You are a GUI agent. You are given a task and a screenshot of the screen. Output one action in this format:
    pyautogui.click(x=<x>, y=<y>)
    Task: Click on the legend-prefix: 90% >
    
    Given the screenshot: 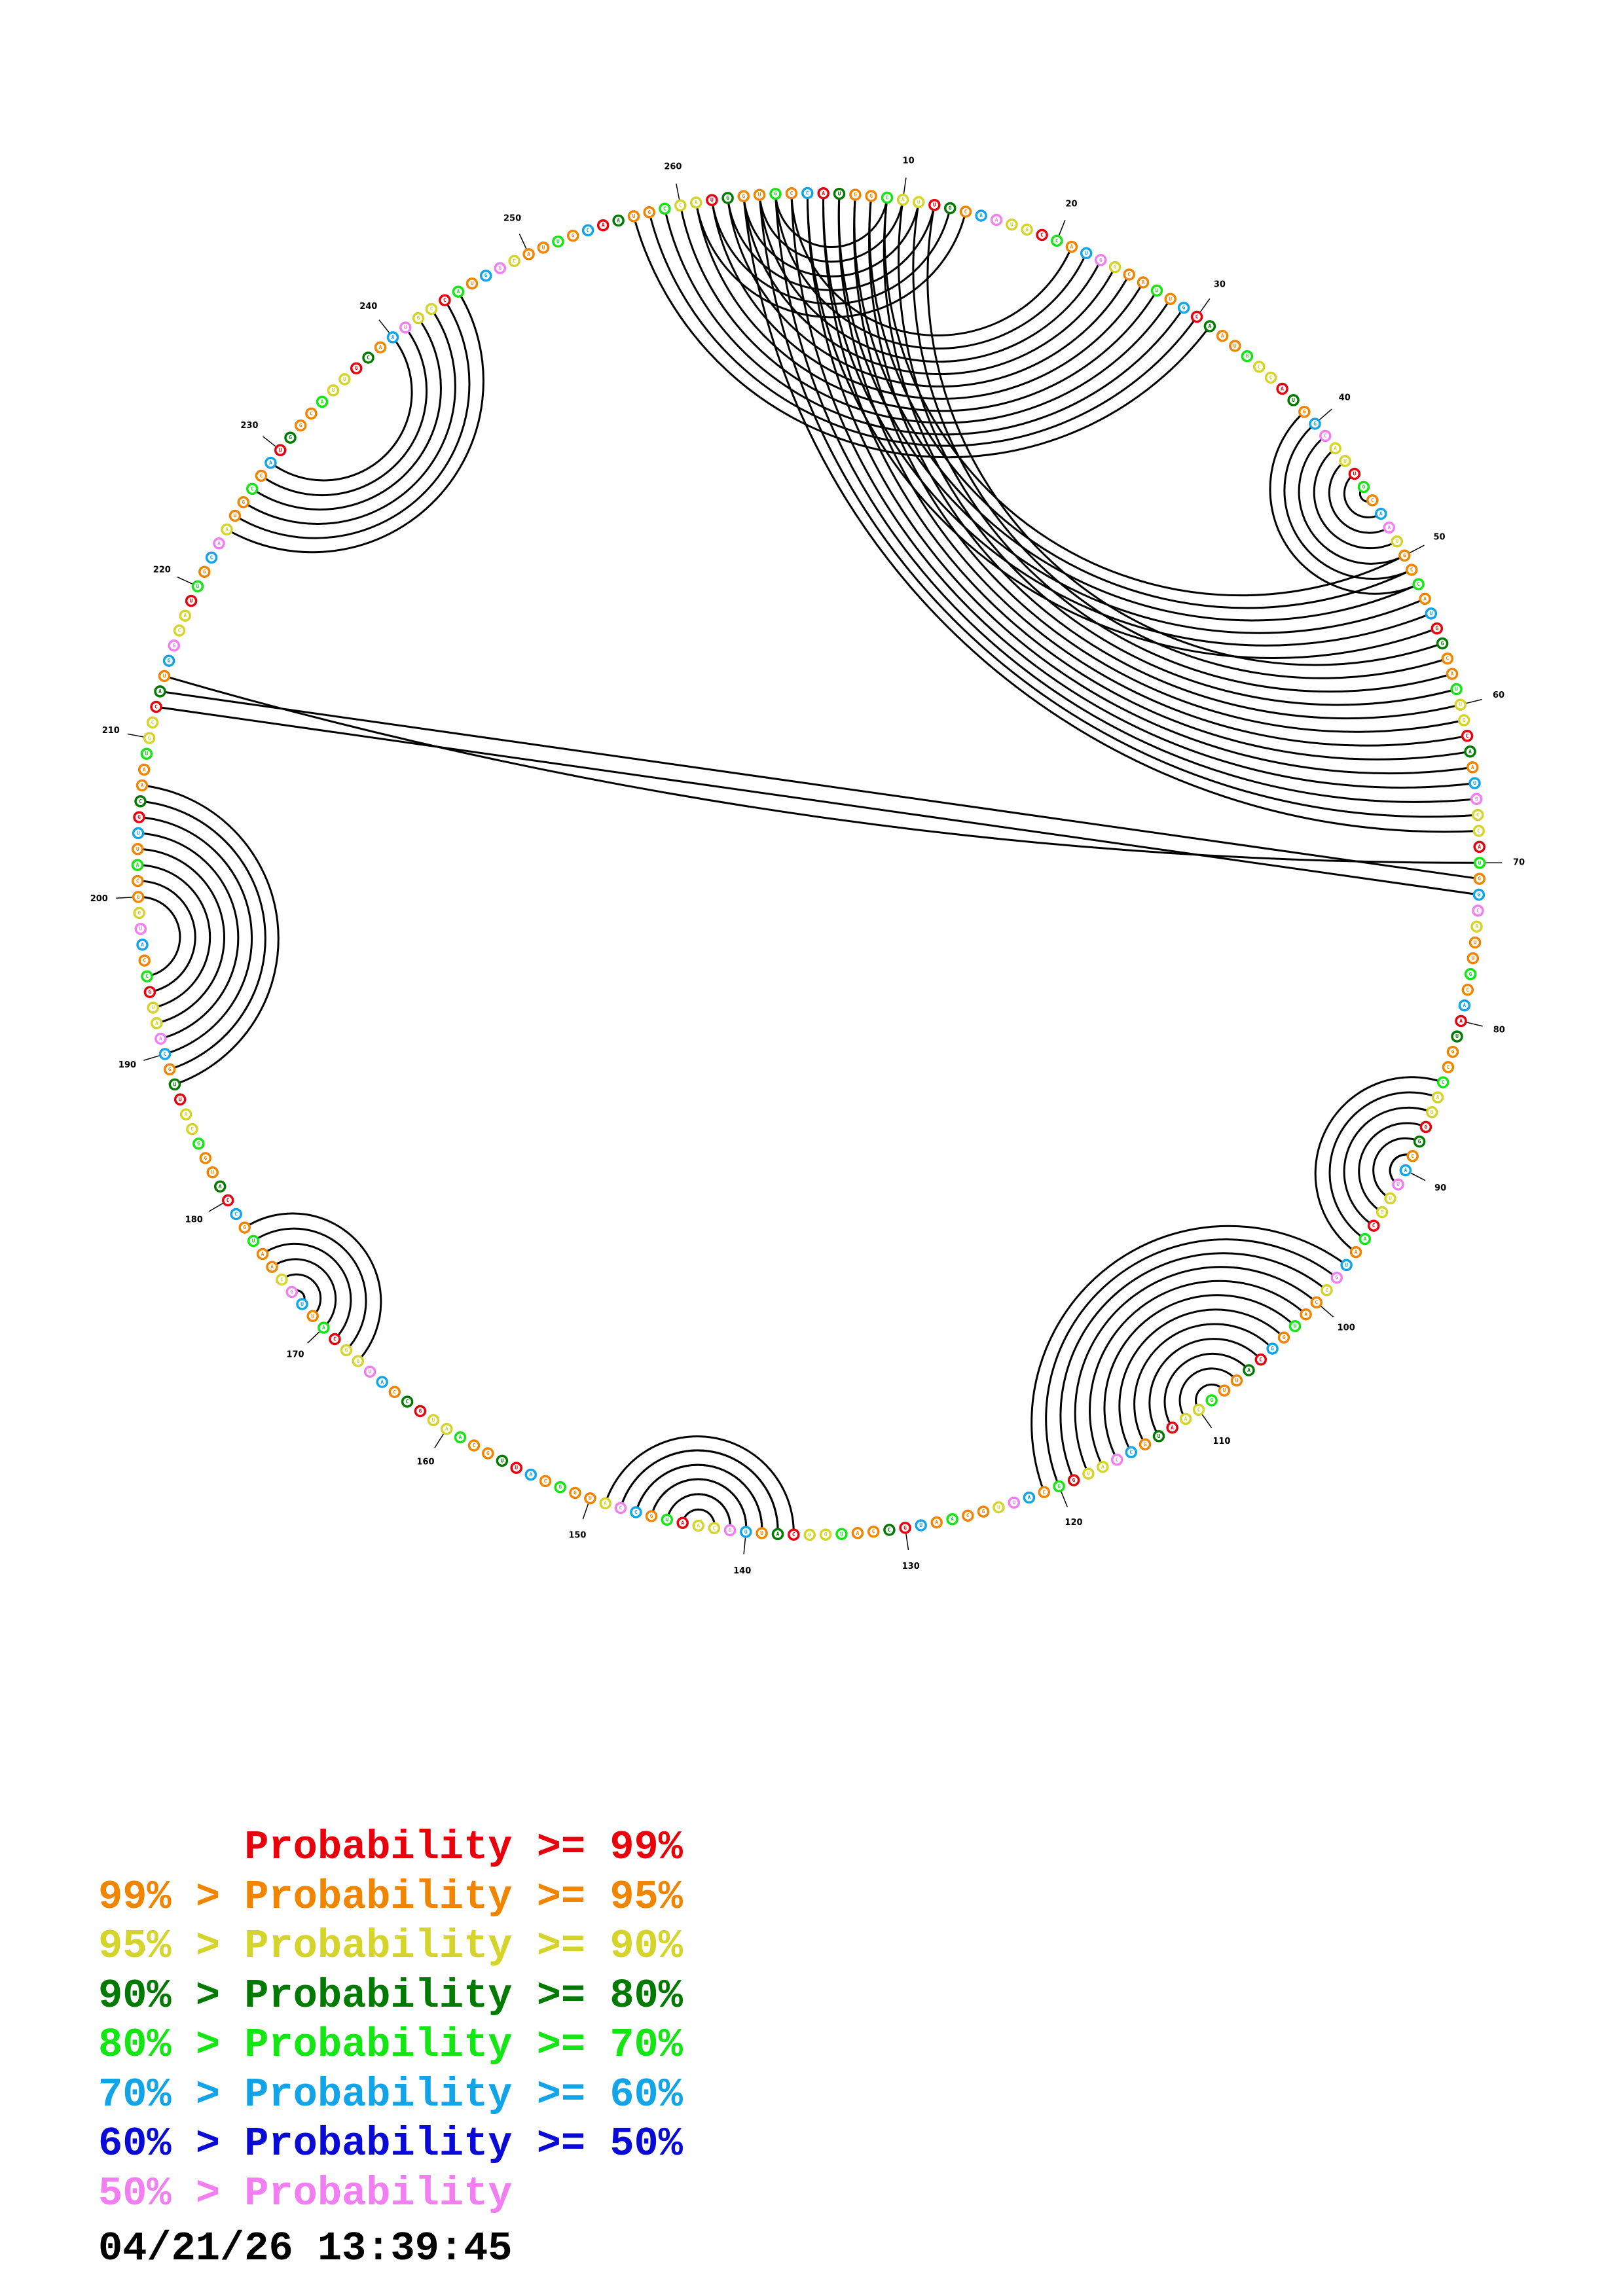 What is the action you would take?
    pyautogui.click(x=171, y=1995)
    